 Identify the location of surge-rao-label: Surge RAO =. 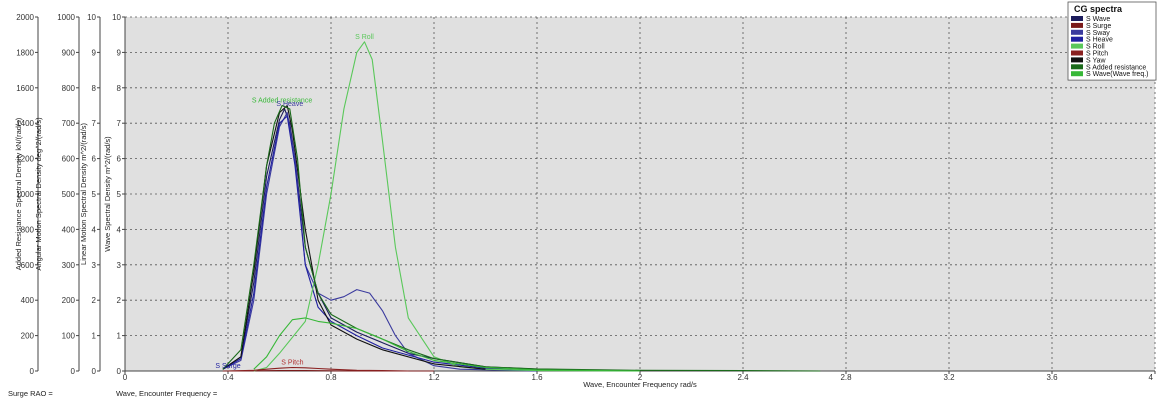
(30, 393).